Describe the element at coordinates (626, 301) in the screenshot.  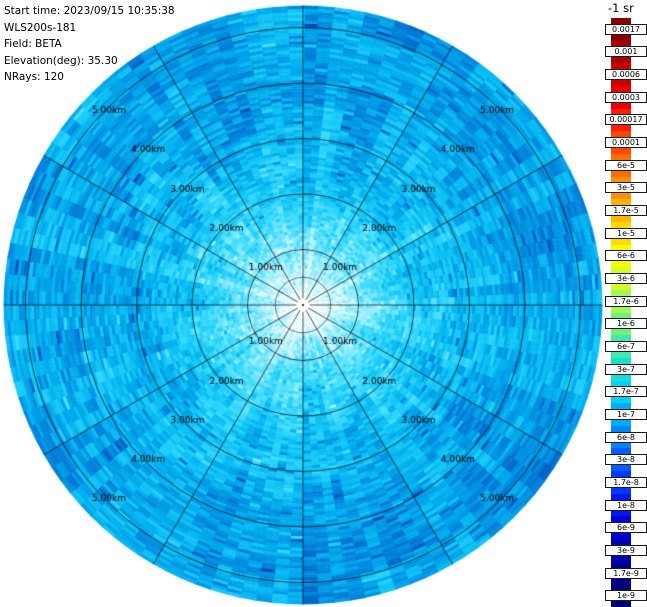
I see `colorbar-tick-label: 1.7e-6` at that location.